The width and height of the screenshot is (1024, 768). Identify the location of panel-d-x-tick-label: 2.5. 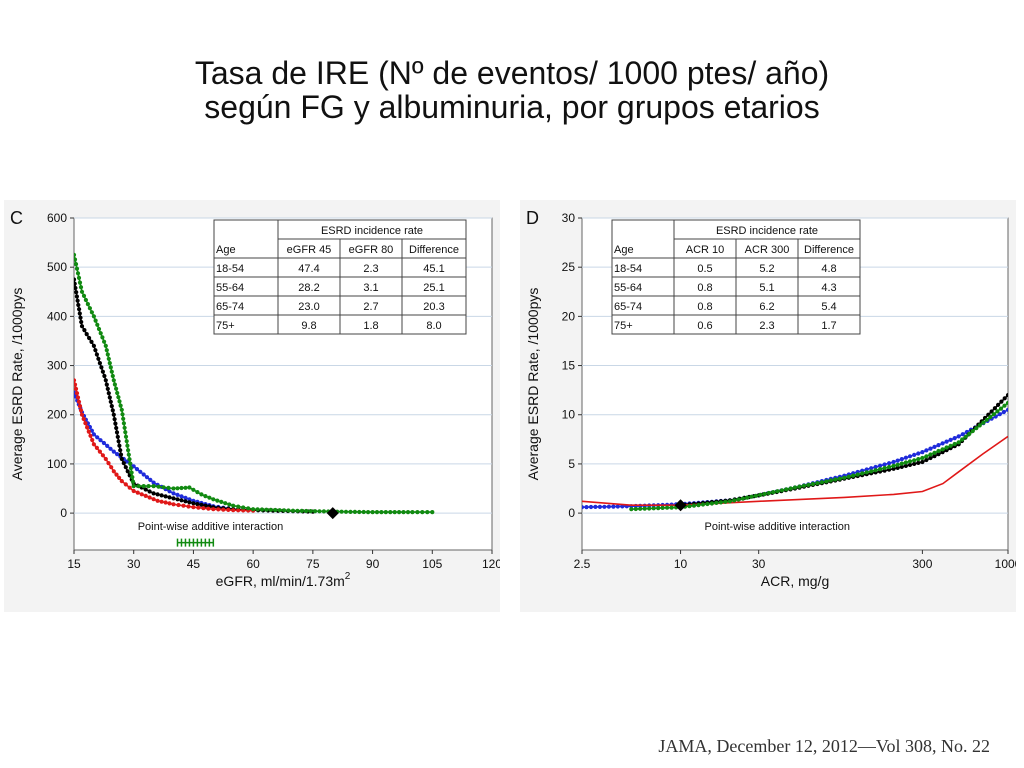
(582, 564).